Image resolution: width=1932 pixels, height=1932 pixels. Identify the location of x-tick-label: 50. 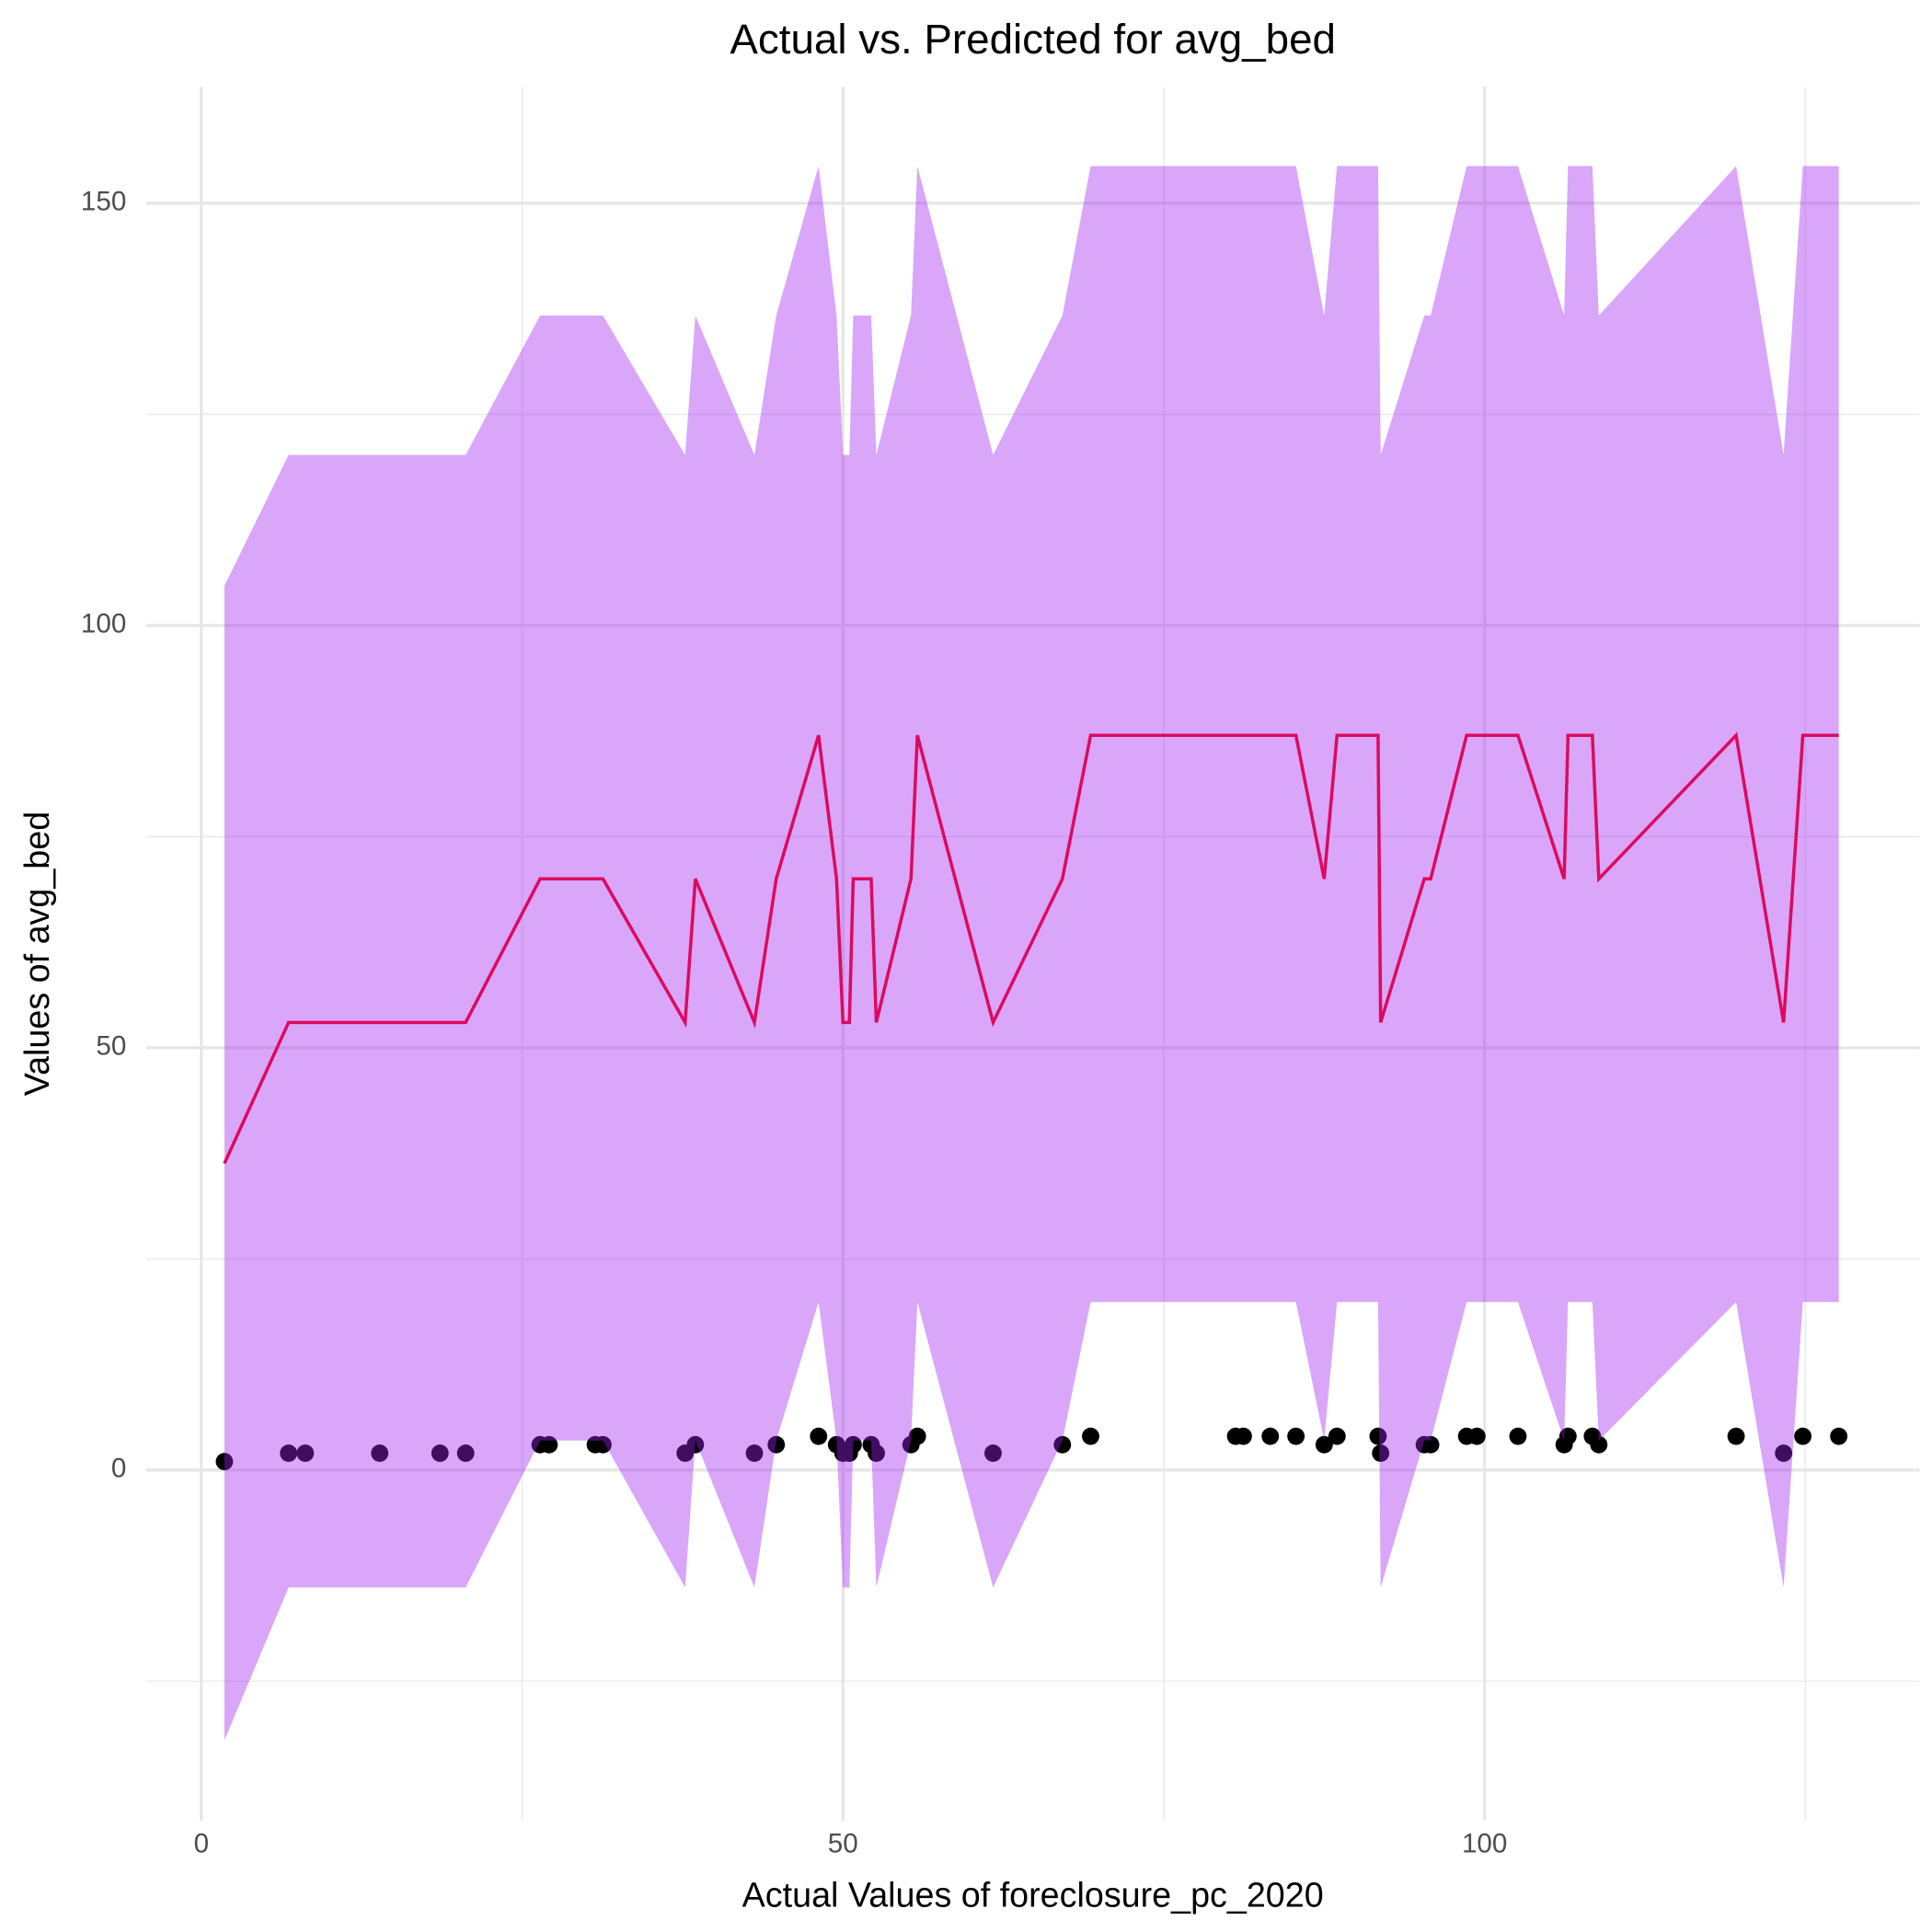
(843, 1844).